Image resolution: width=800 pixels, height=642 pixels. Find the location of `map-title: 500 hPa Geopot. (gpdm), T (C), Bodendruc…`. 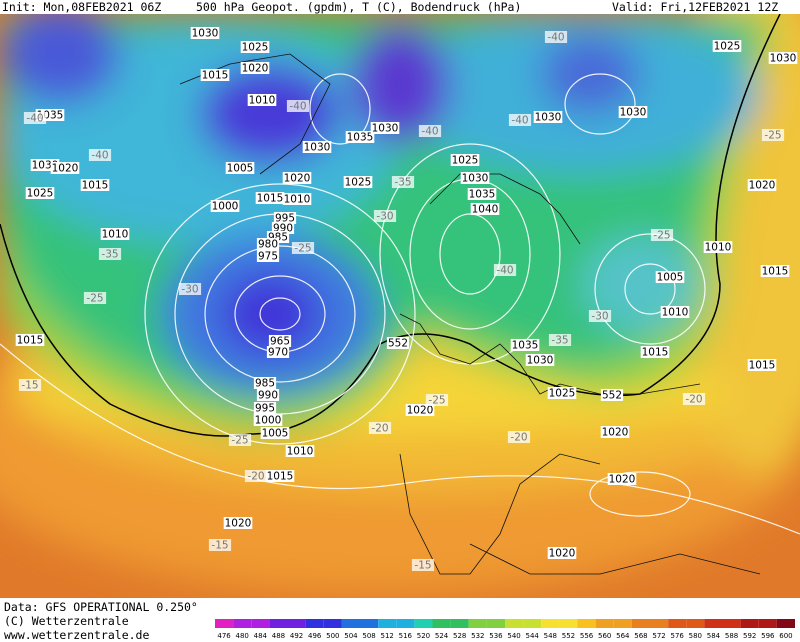

map-title: 500 hPa Geopot. (gpdm), T (C), Bodendruc… is located at coordinates (359, 7).